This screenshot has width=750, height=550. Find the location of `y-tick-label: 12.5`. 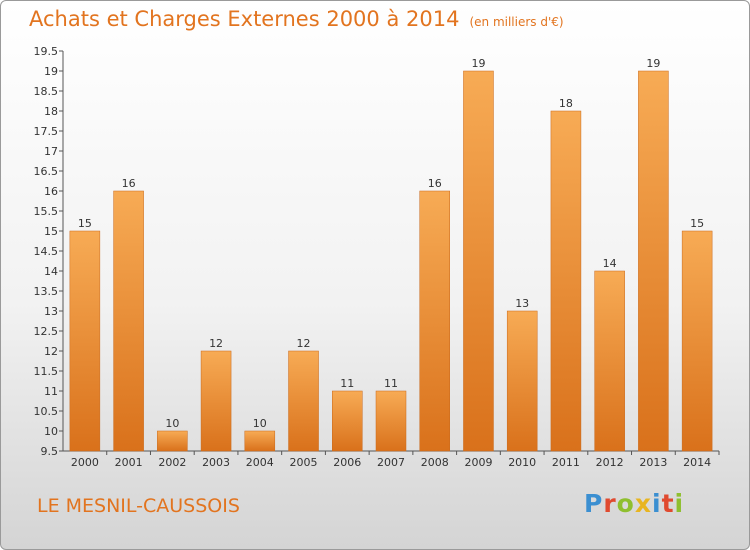

y-tick-label: 12.5 is located at coordinates (46, 331).